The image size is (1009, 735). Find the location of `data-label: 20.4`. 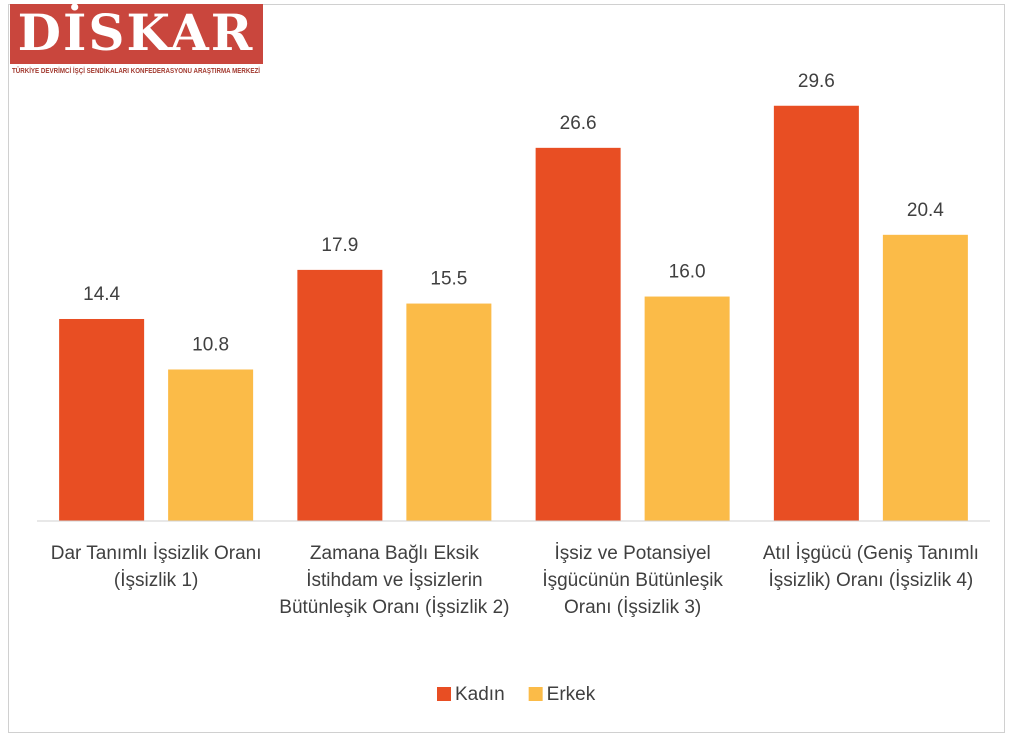

data-label: 20.4 is located at coordinates (925, 210).